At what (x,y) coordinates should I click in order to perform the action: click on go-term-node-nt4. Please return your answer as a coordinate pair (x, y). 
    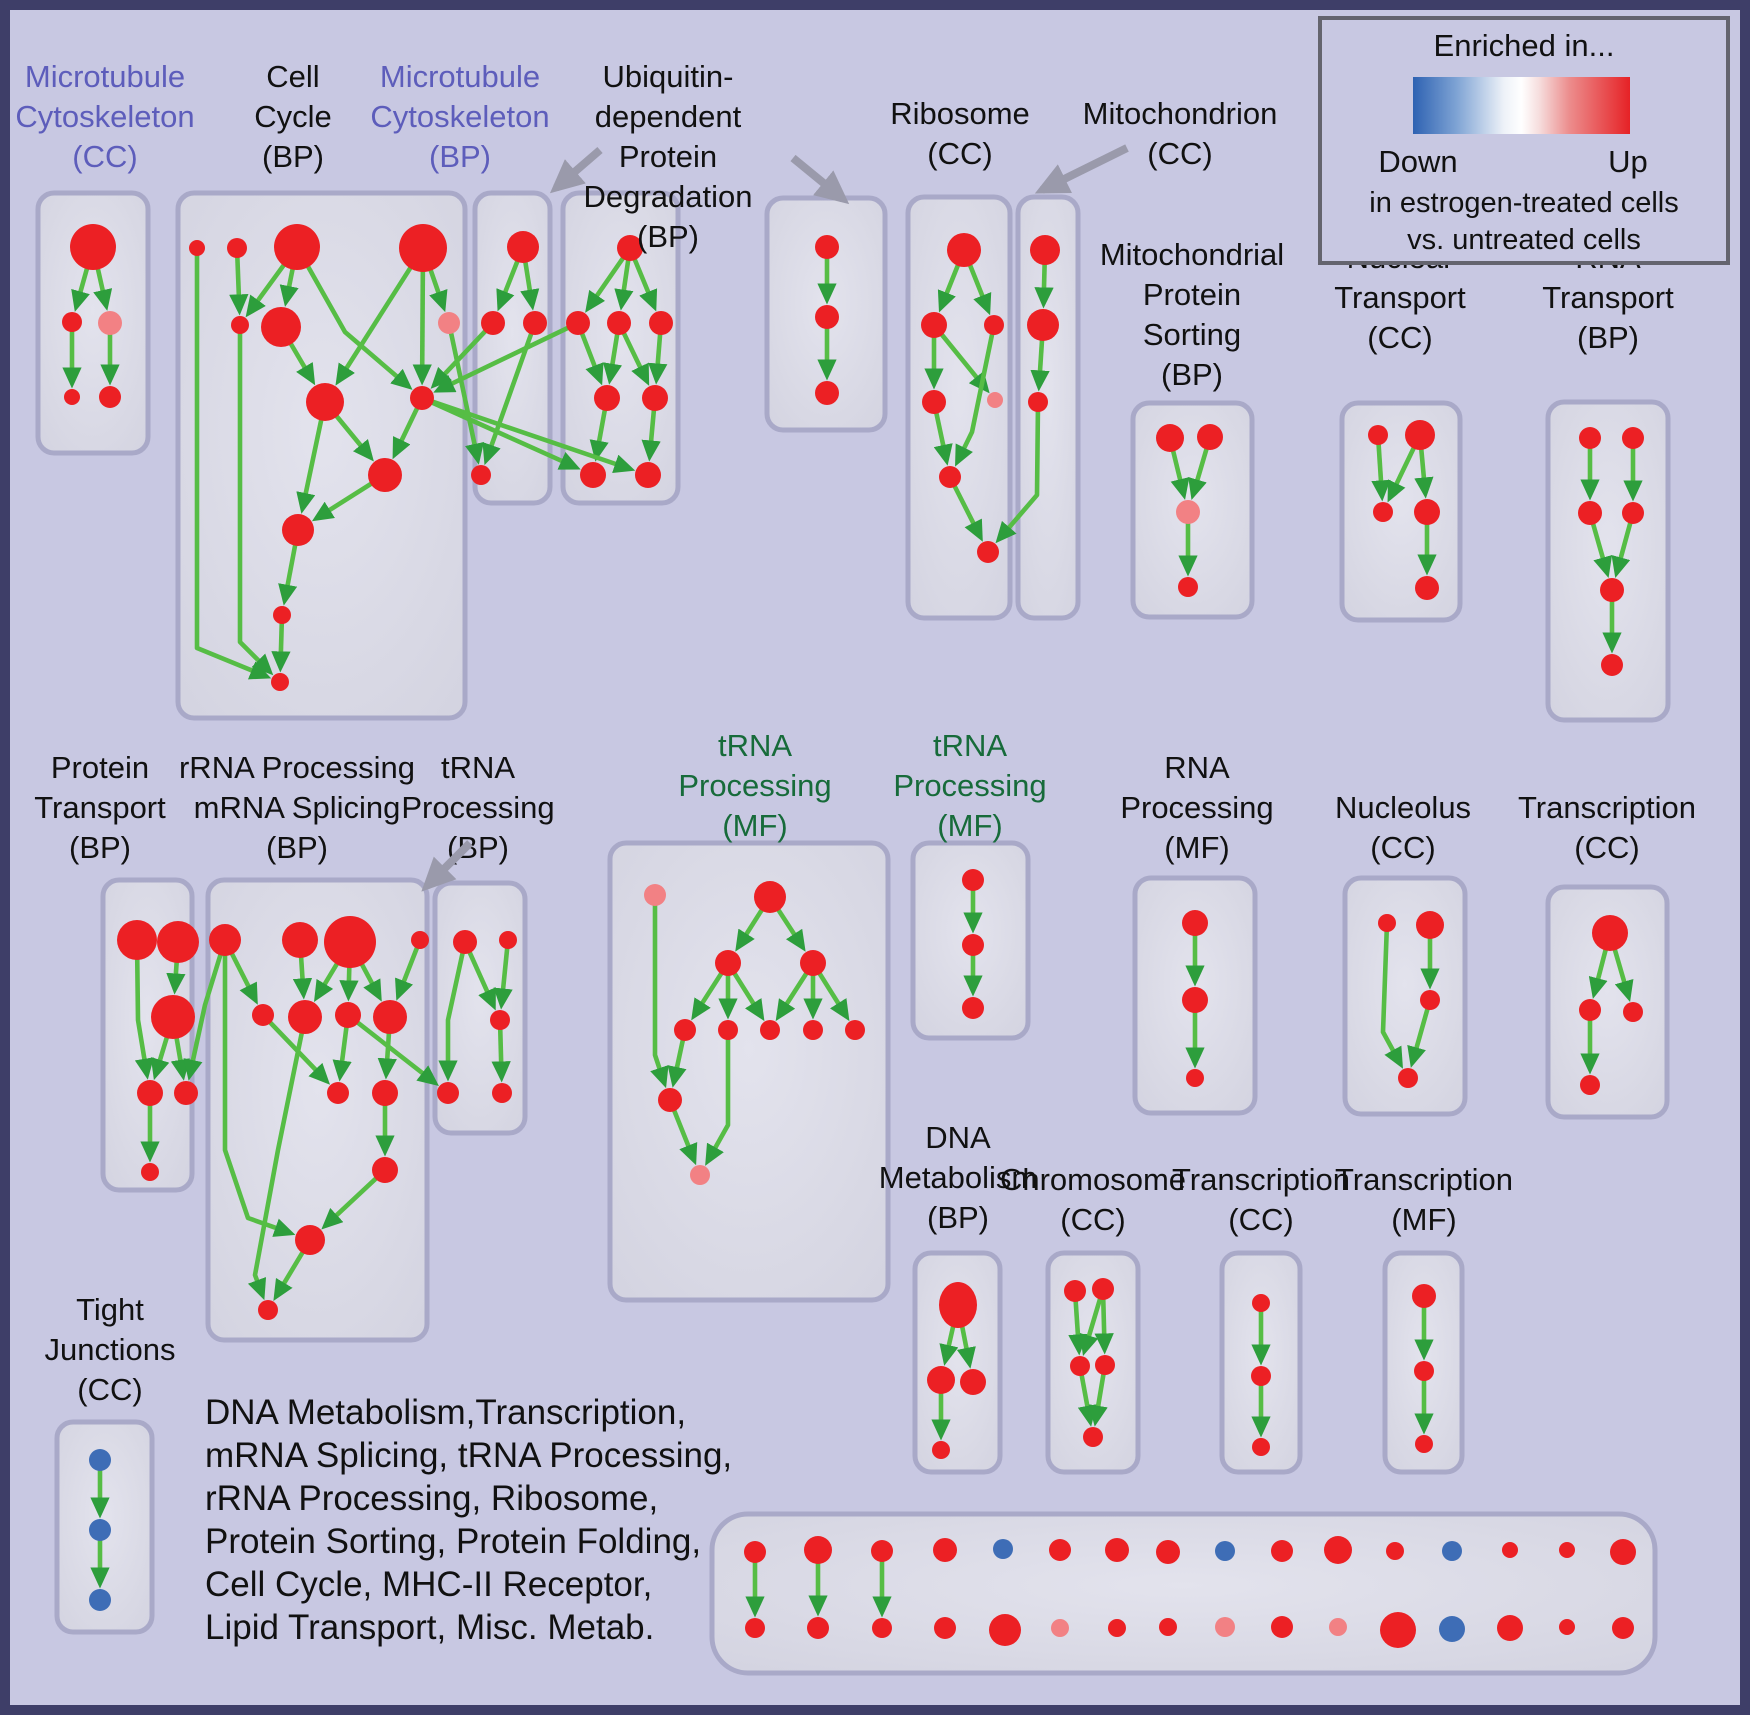
    Looking at the image, I should click on (1427, 512).